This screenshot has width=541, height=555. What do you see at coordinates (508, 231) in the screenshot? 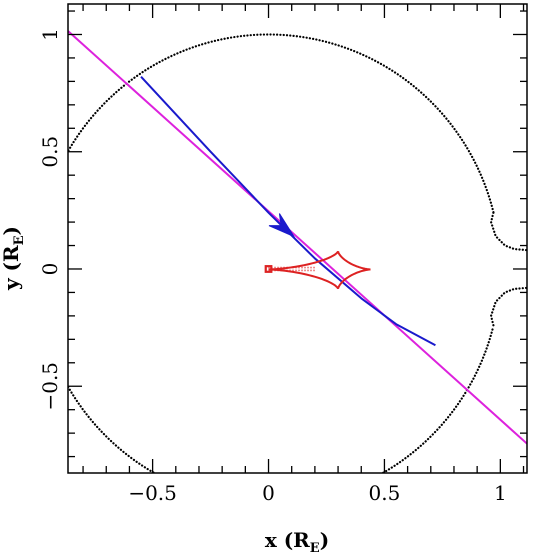
I see `critical-curve-upper-branch` at bounding box center [508, 231].